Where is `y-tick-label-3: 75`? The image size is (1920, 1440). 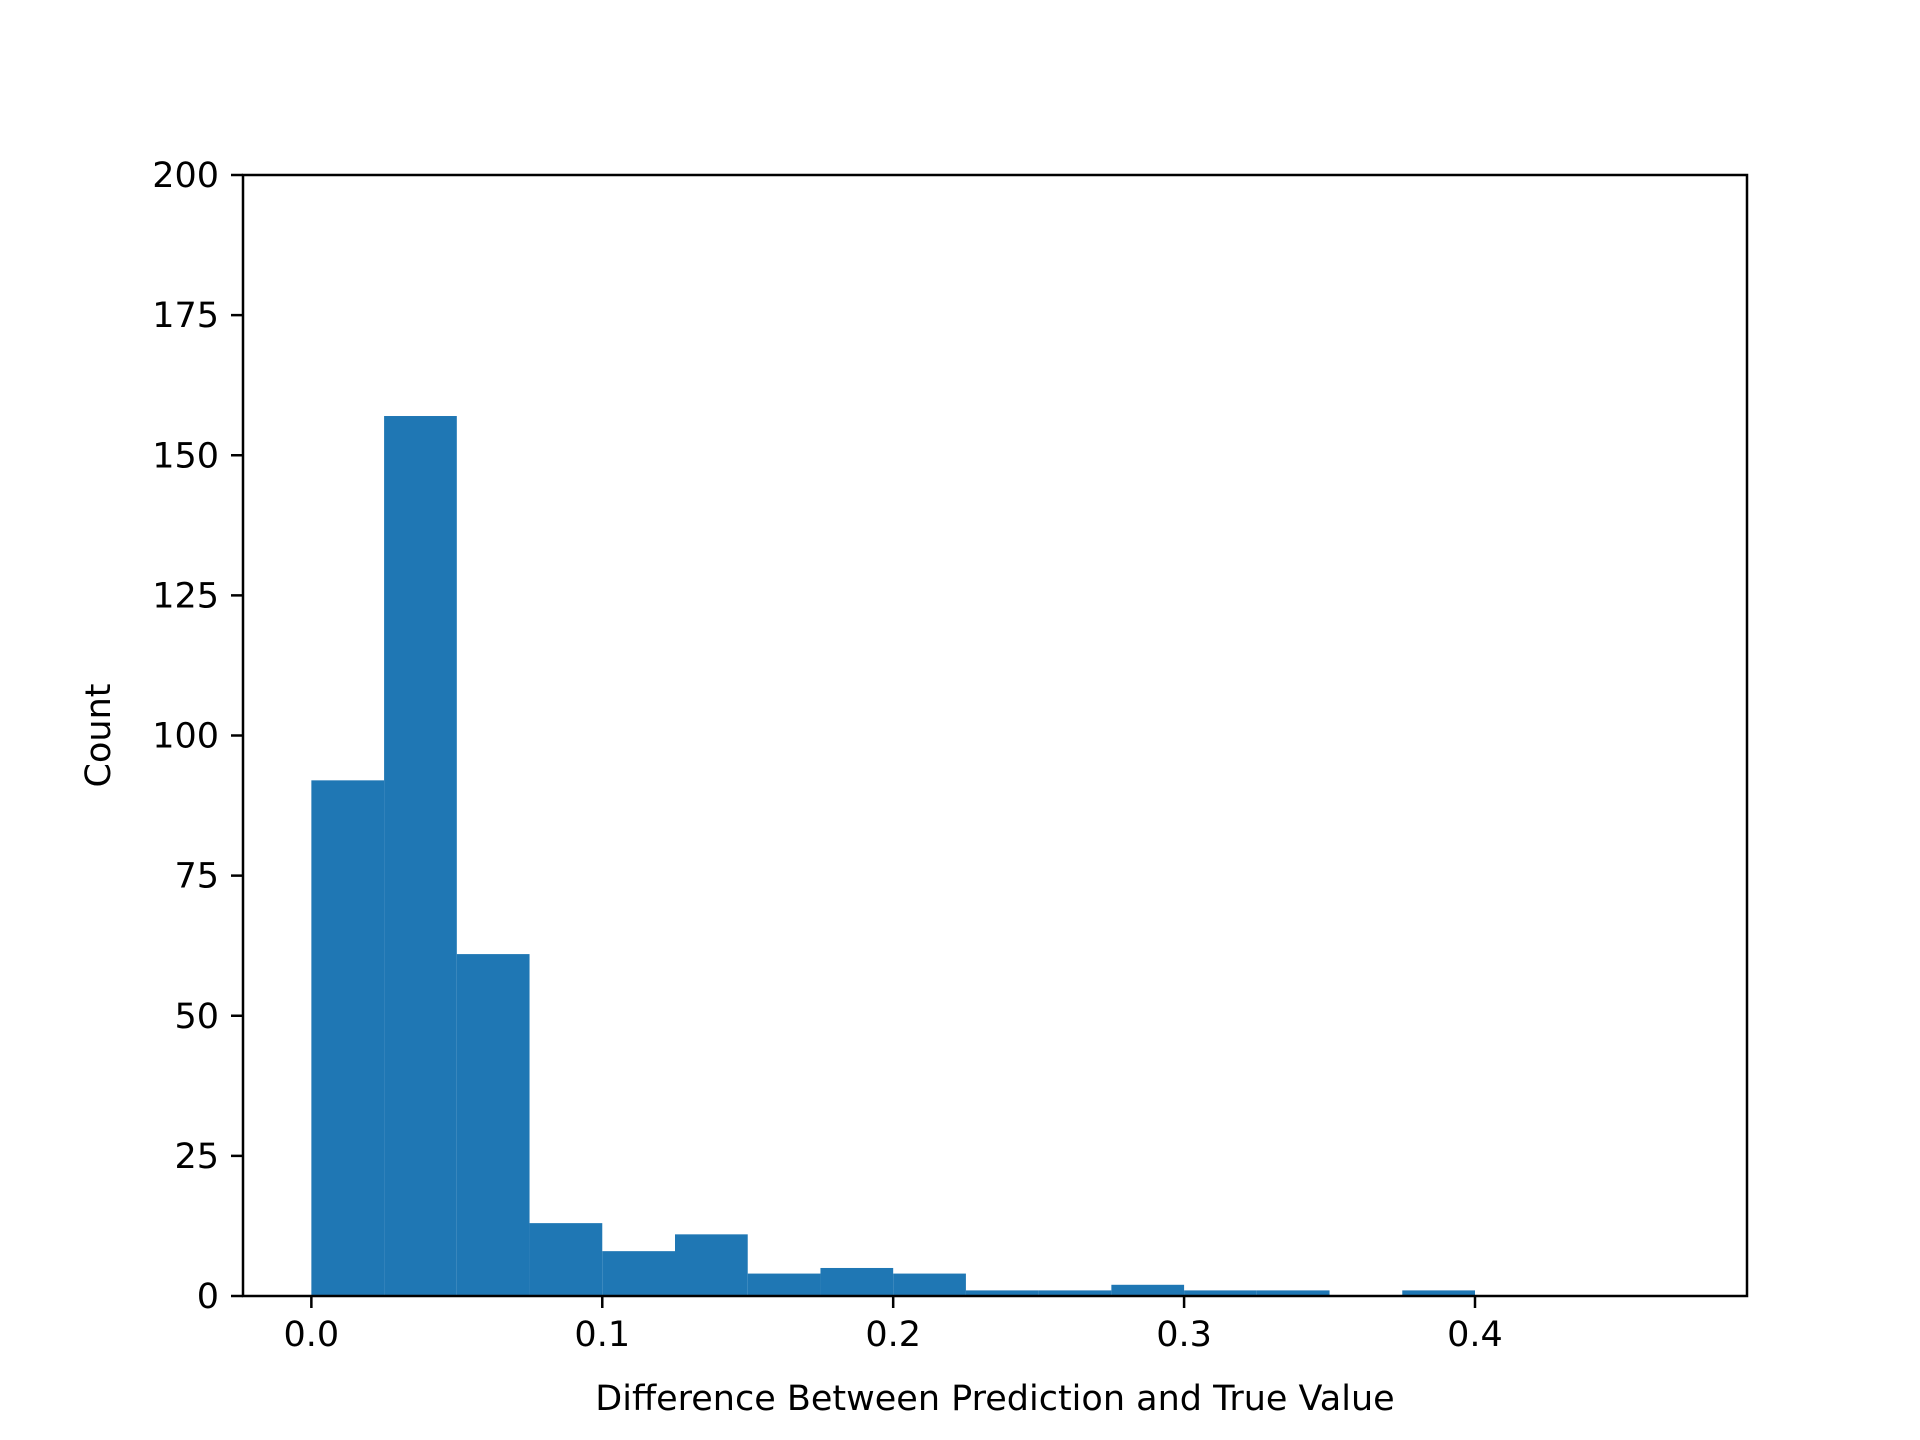 y-tick-label-3: 75 is located at coordinates (196, 877).